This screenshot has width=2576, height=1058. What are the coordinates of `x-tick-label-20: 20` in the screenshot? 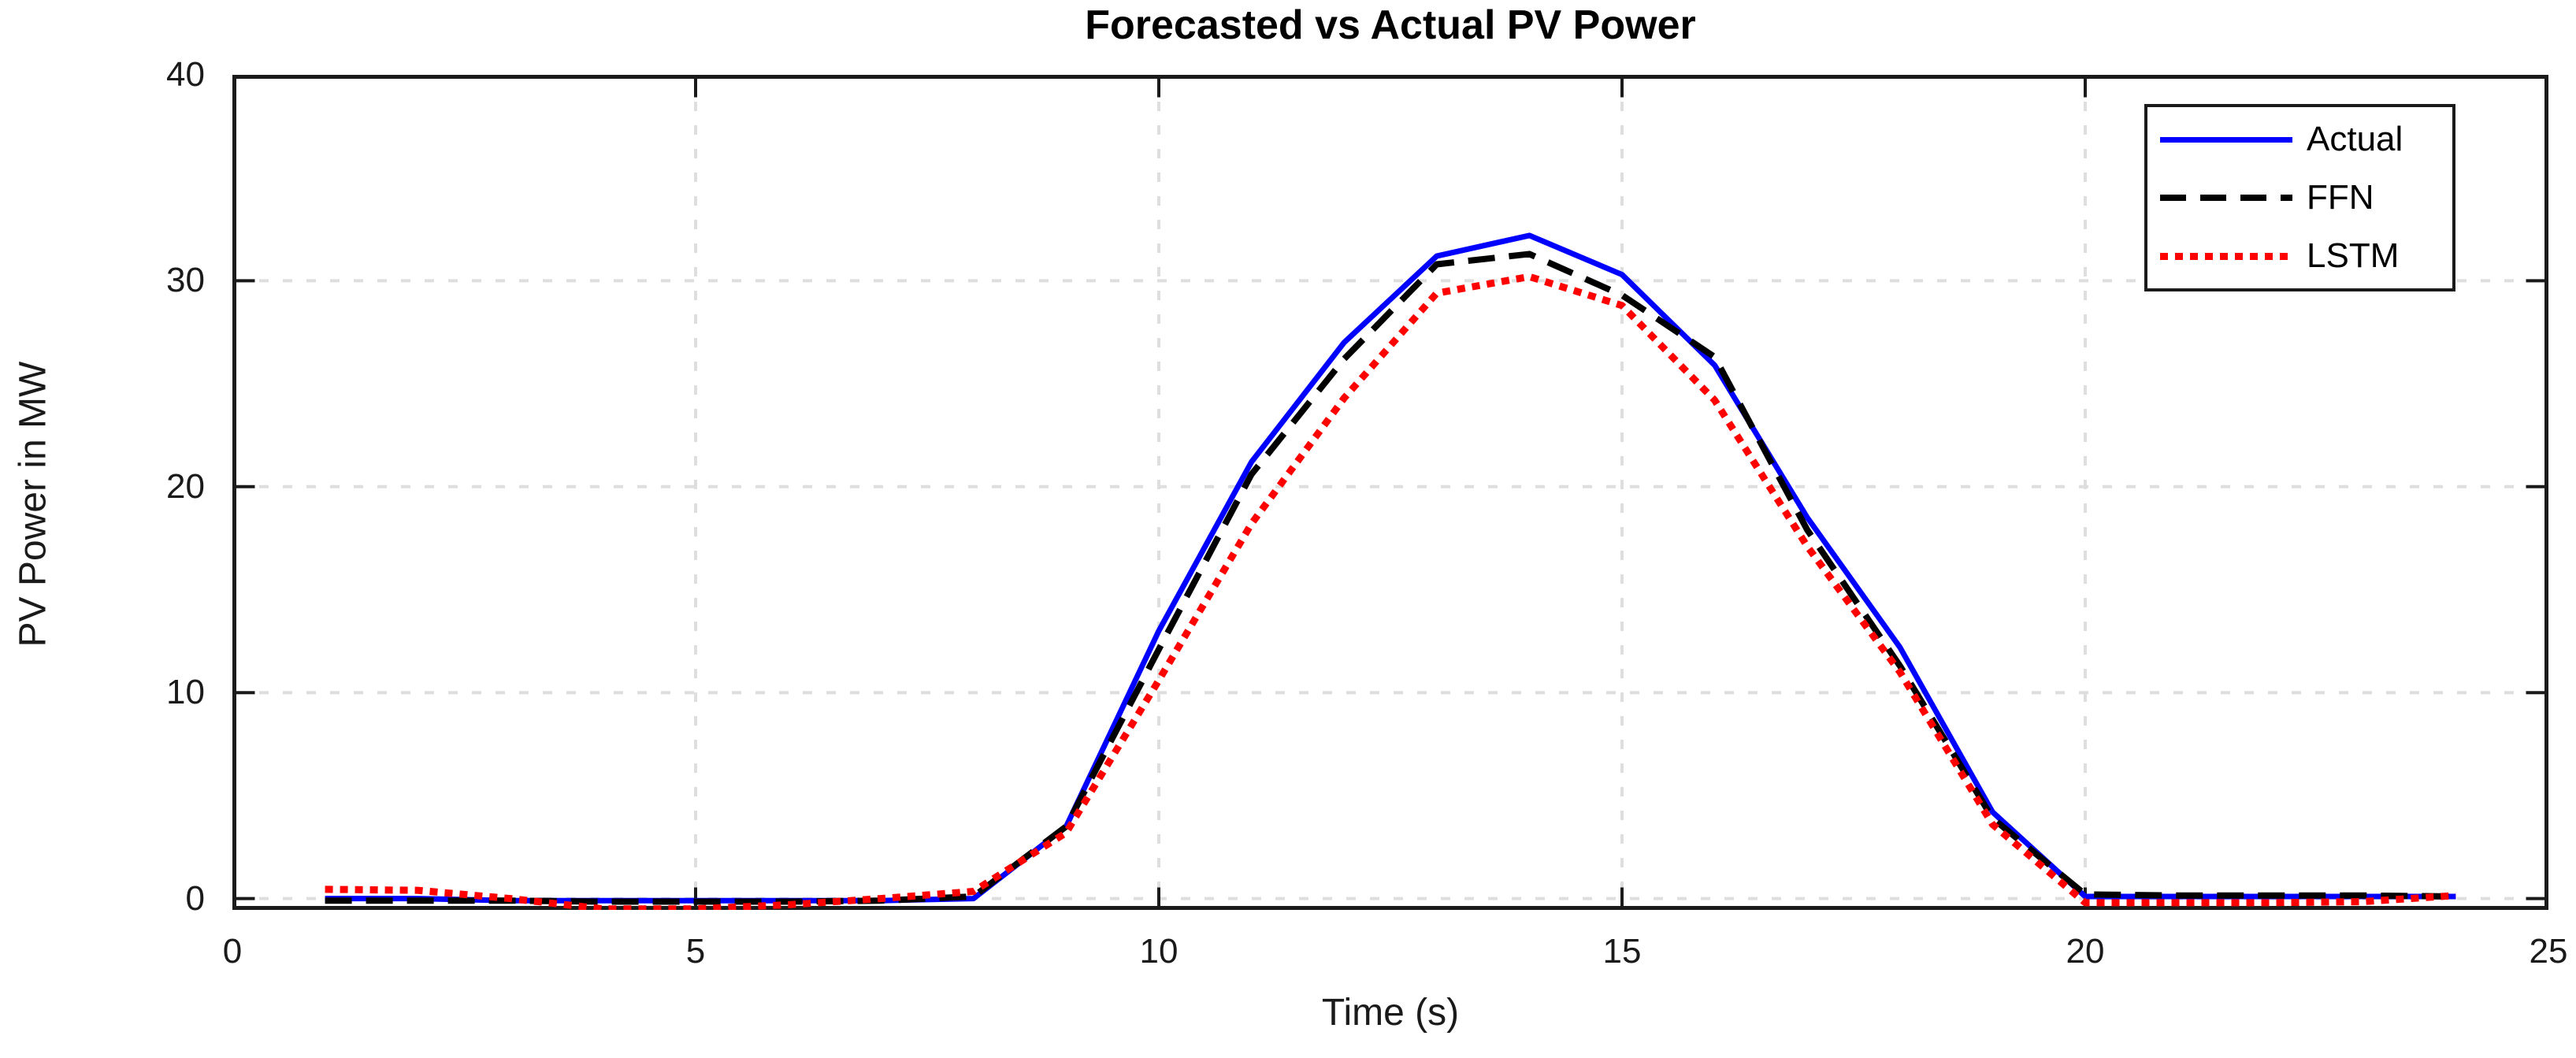 It's located at (2085, 951).